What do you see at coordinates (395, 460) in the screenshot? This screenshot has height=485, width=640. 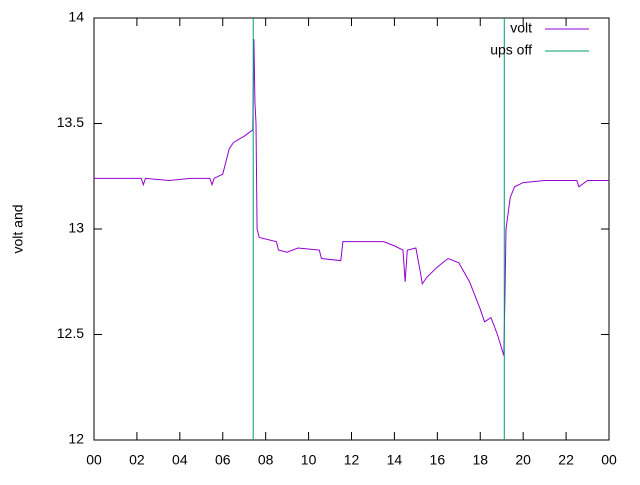 I see `x-tick-label: 14` at bounding box center [395, 460].